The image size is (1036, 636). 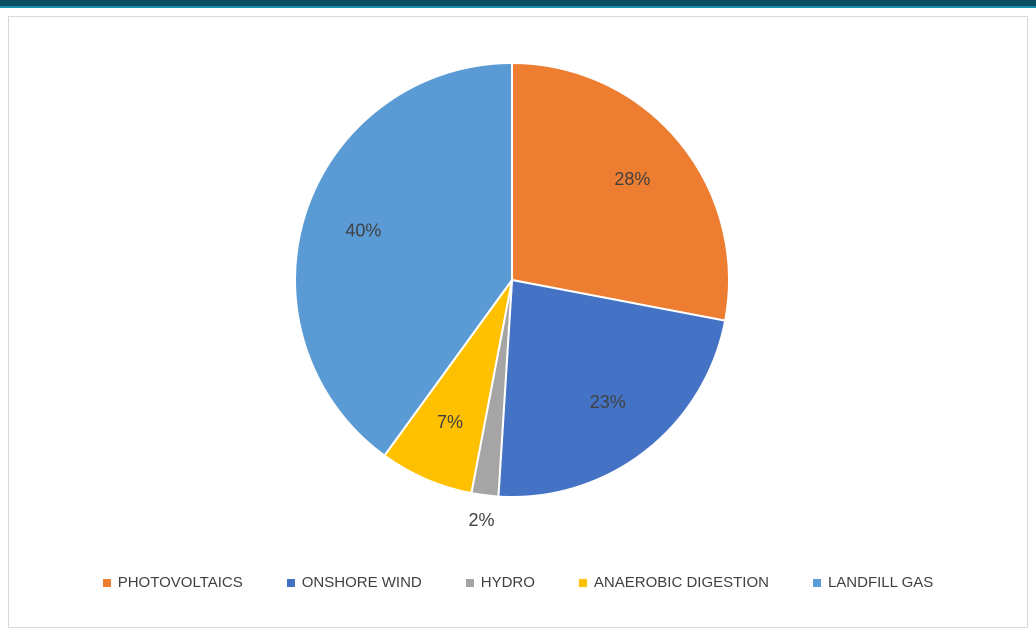 I want to click on legend-label: LANDFILL GAS, so click(x=880, y=582).